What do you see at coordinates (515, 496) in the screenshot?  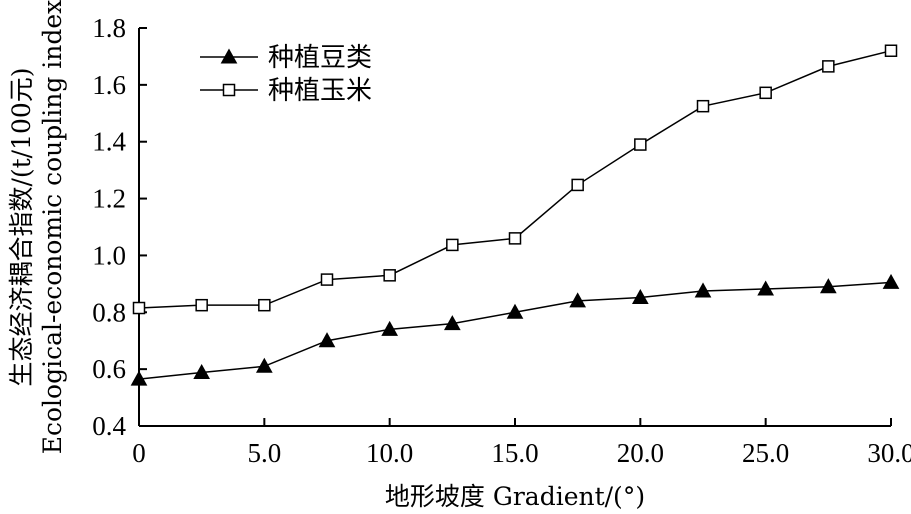 I see `x-axis-title: 地形坡度 Gradient/(°)` at bounding box center [515, 496].